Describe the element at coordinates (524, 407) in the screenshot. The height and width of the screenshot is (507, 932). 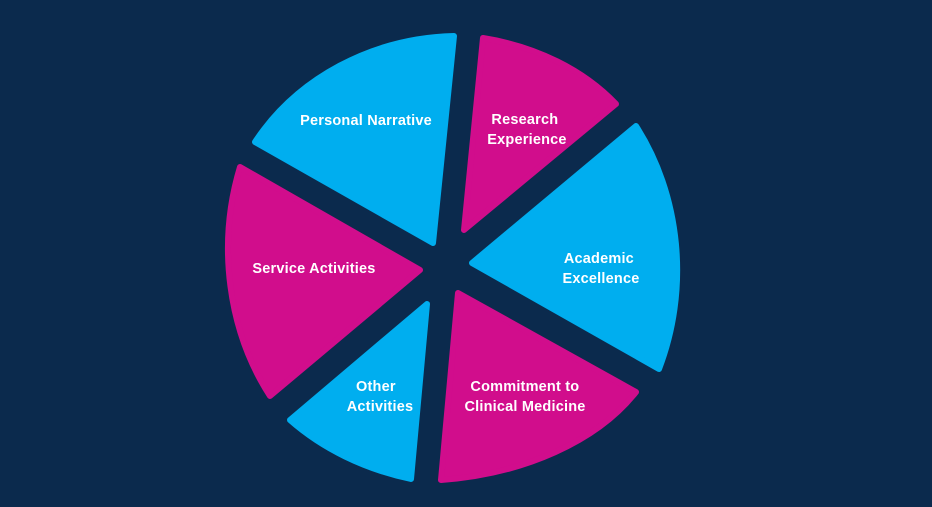
I see `segment-commitment-clinical-medicine-line-2: Clinical Medicine` at that location.